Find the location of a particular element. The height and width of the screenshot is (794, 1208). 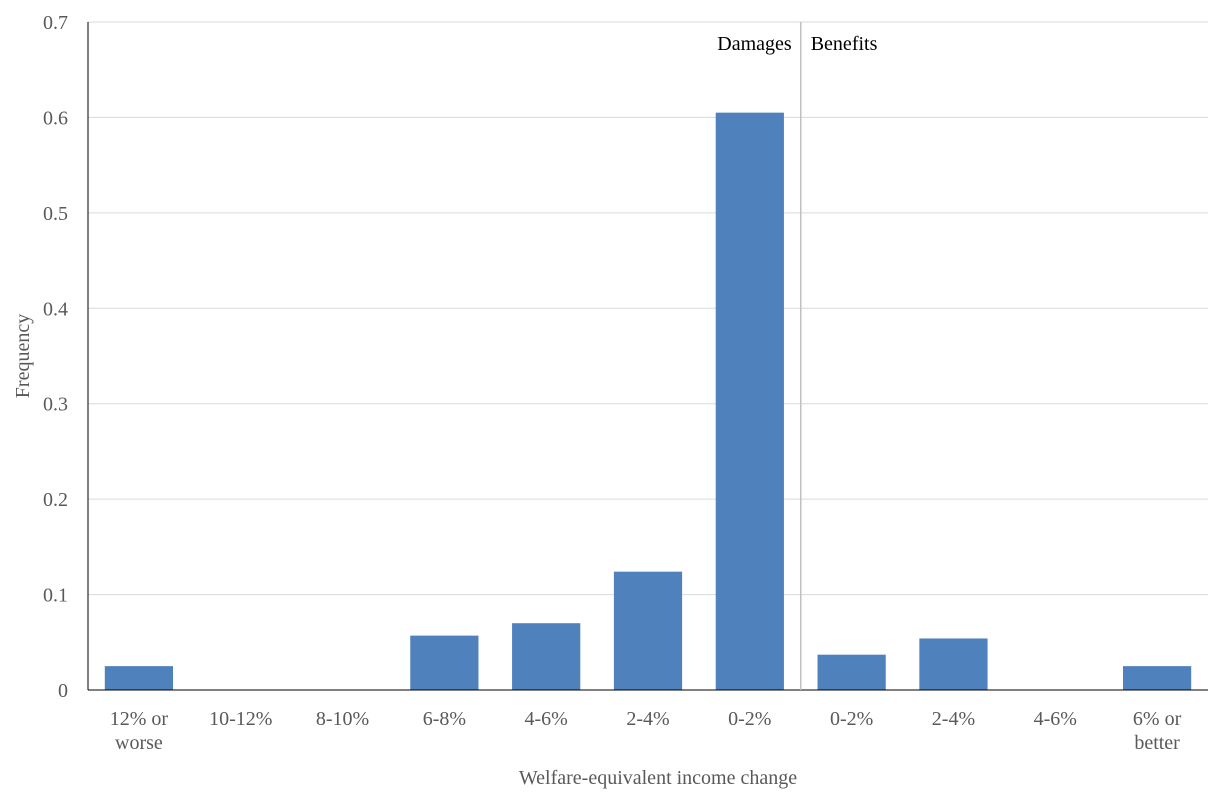

x-tick-label-line: 6-8% is located at coordinates (444, 719).